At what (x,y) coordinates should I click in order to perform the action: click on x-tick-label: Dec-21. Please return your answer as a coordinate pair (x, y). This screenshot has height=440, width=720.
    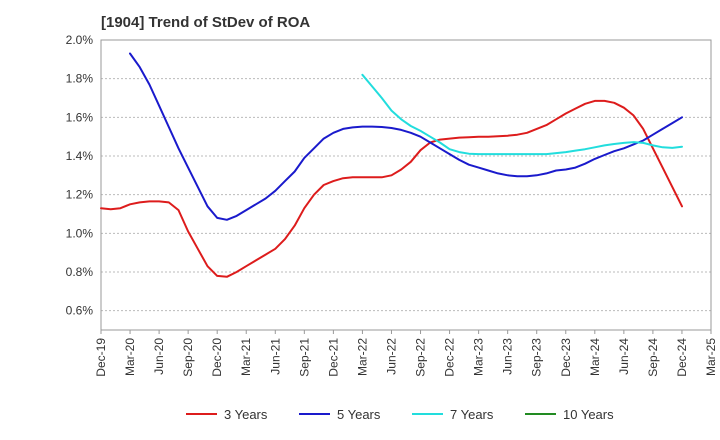
    Looking at the image, I should click on (333, 357).